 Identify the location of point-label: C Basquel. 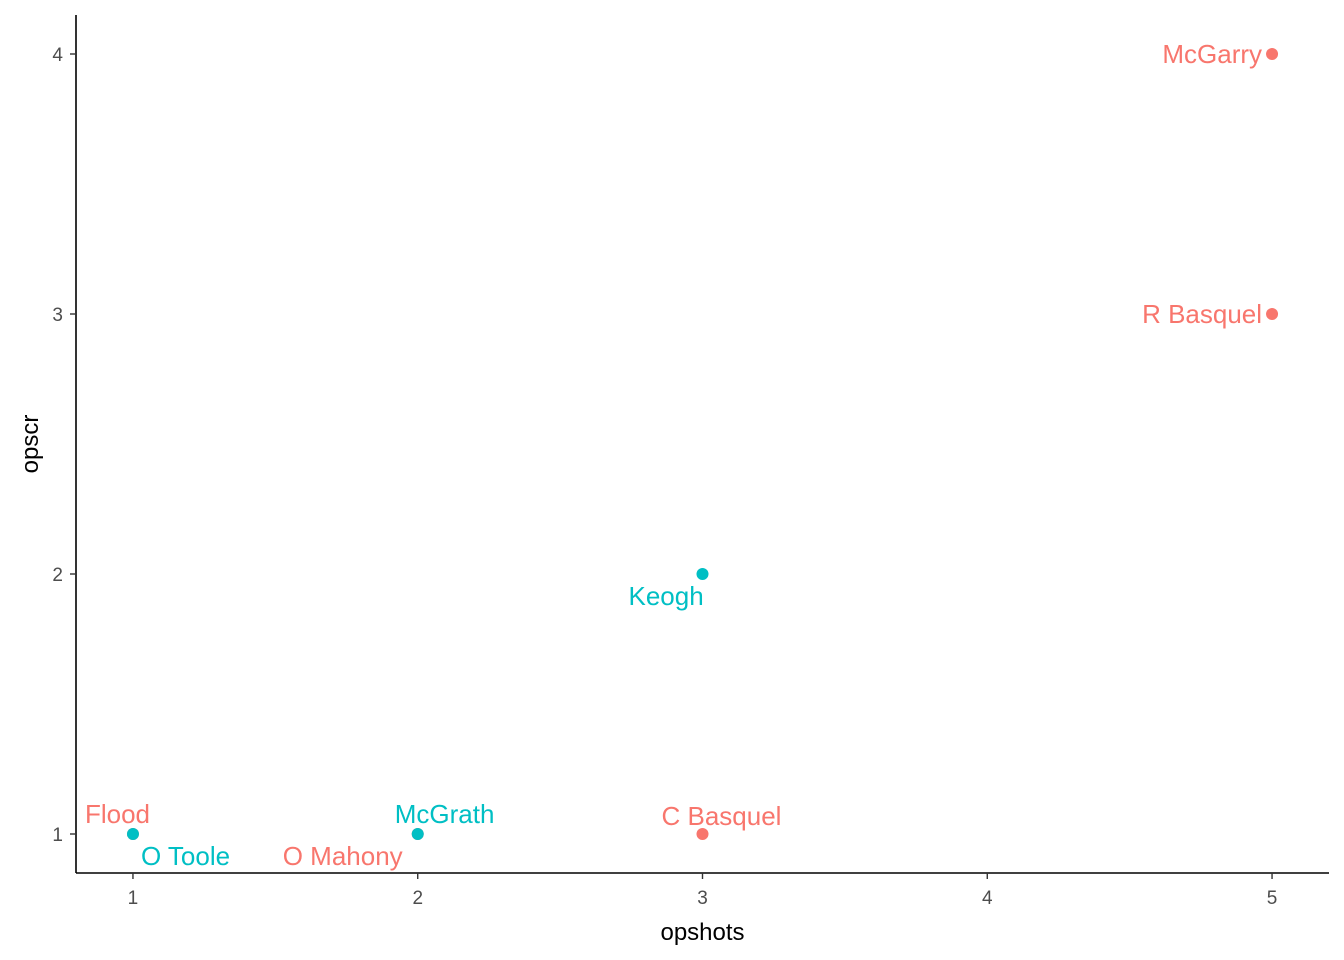
(722, 816).